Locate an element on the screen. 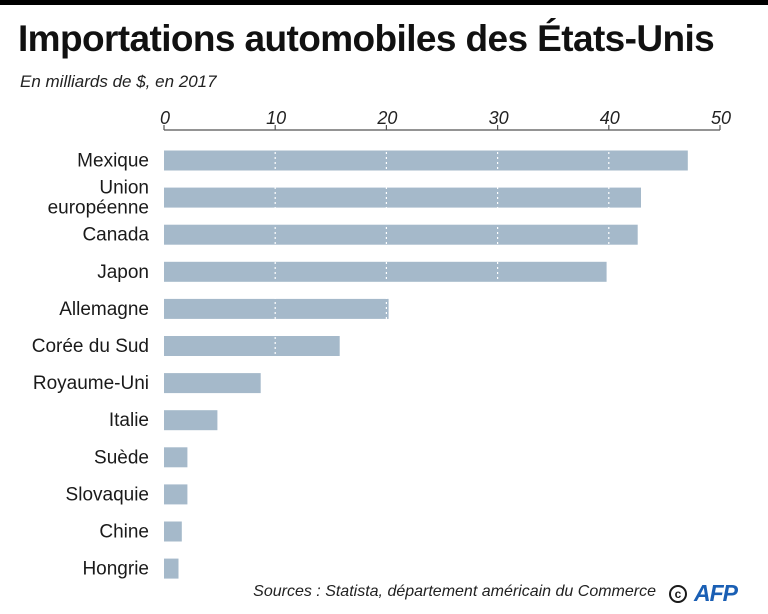 The image size is (768, 614). category-label-line: Allemagne is located at coordinates (104, 309).